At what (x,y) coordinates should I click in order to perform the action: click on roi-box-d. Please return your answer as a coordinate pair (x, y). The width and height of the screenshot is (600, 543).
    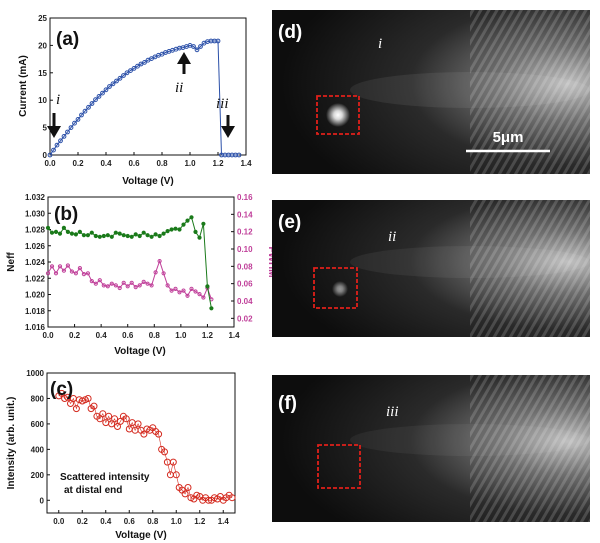
    Looking at the image, I should click on (338, 115).